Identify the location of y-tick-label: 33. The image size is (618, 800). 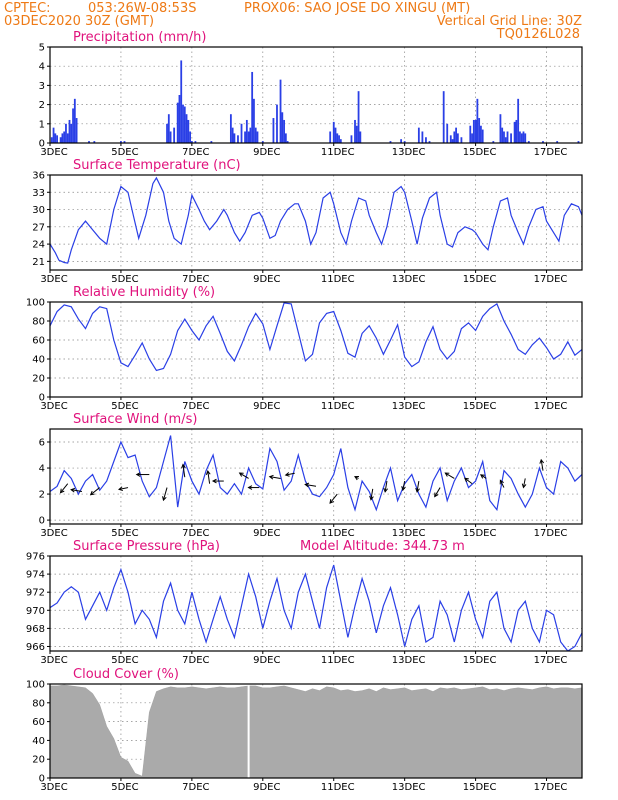
(38, 193).